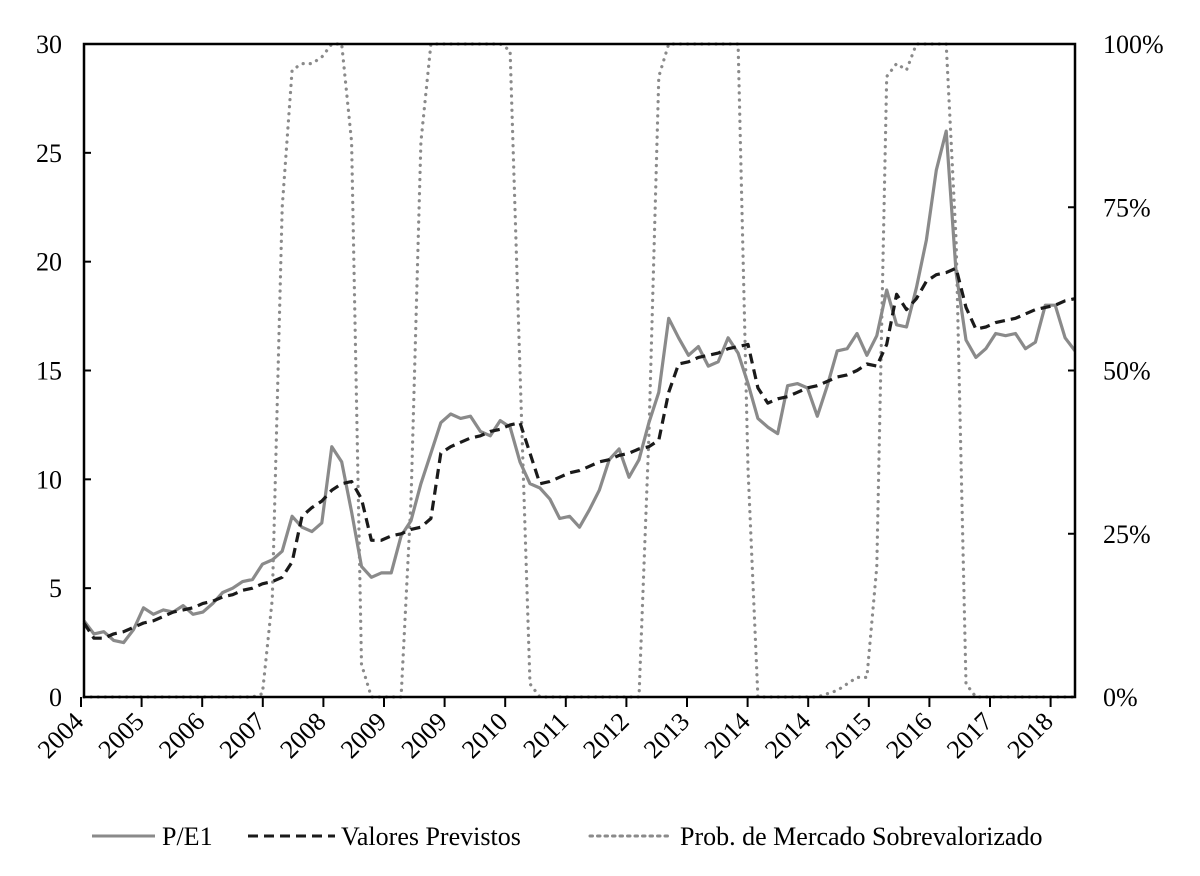 The height and width of the screenshot is (876, 1200). Describe the element at coordinates (49, 153) in the screenshot. I see `y-left-tick-label: 25` at that location.